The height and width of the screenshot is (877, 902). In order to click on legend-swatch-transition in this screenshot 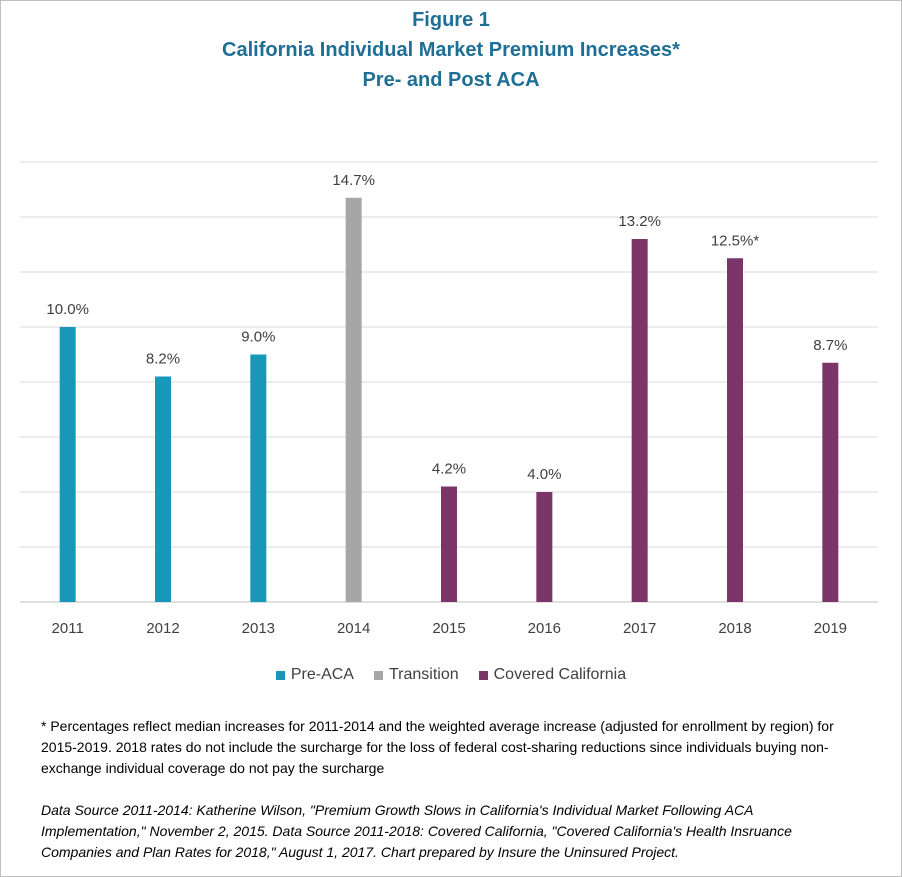, I will do `click(378, 675)`.